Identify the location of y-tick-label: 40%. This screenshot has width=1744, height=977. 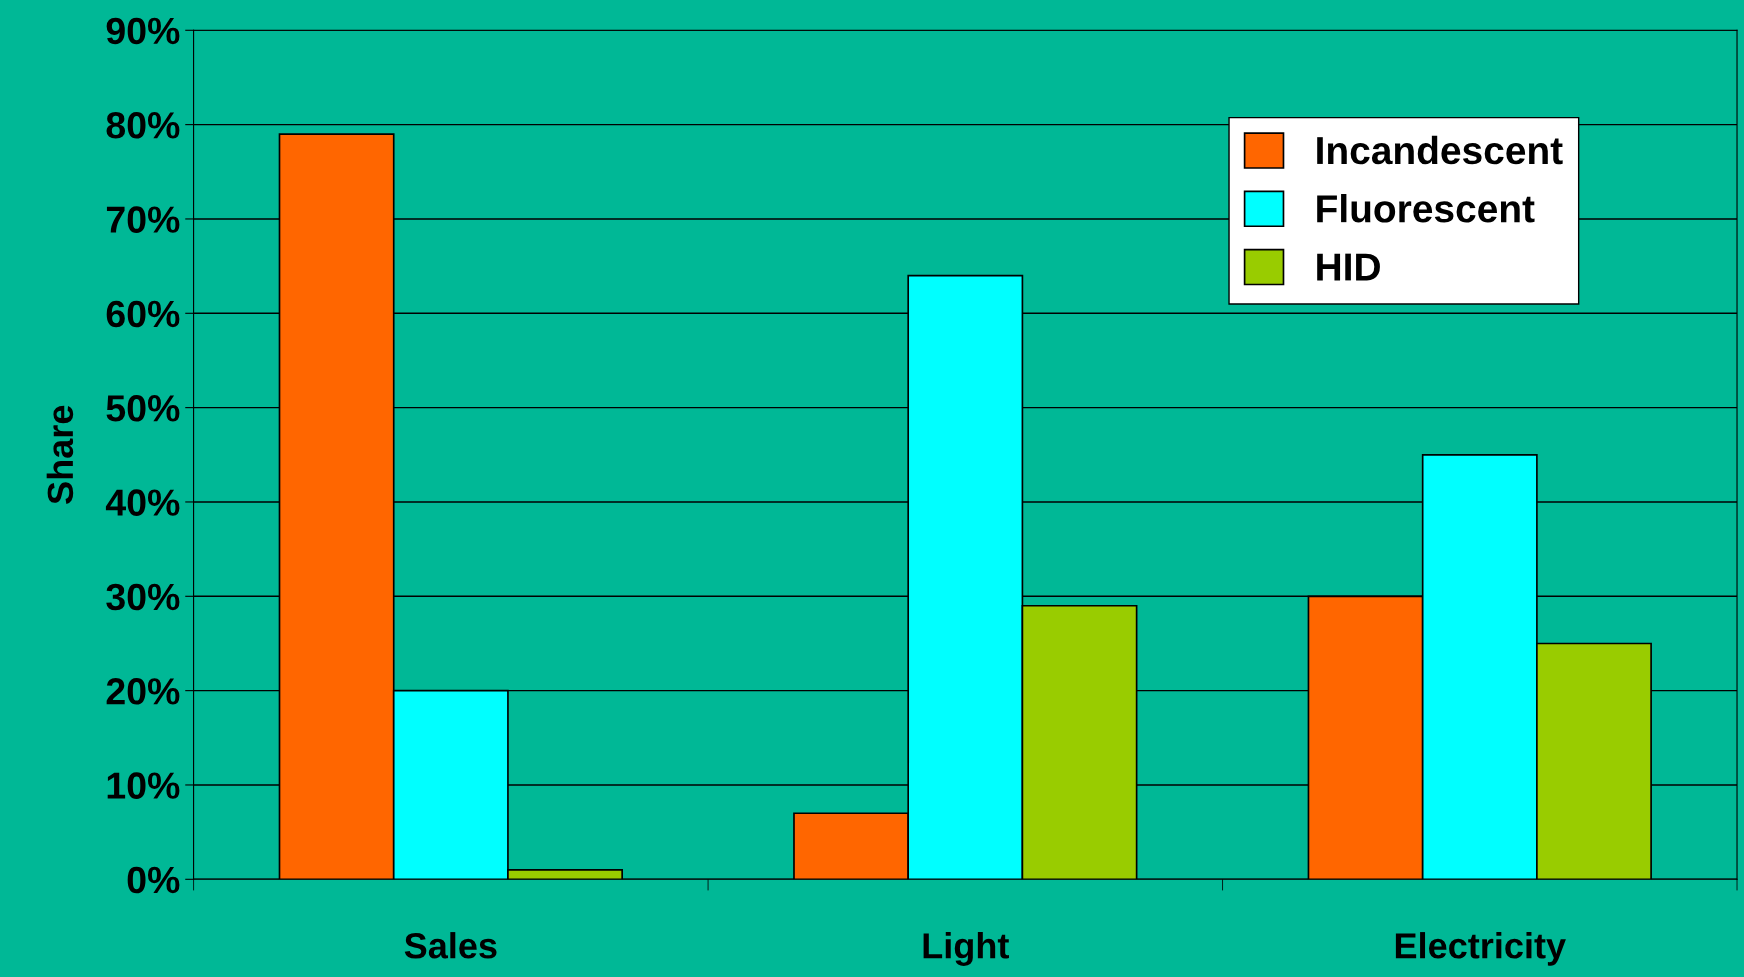
(142, 502).